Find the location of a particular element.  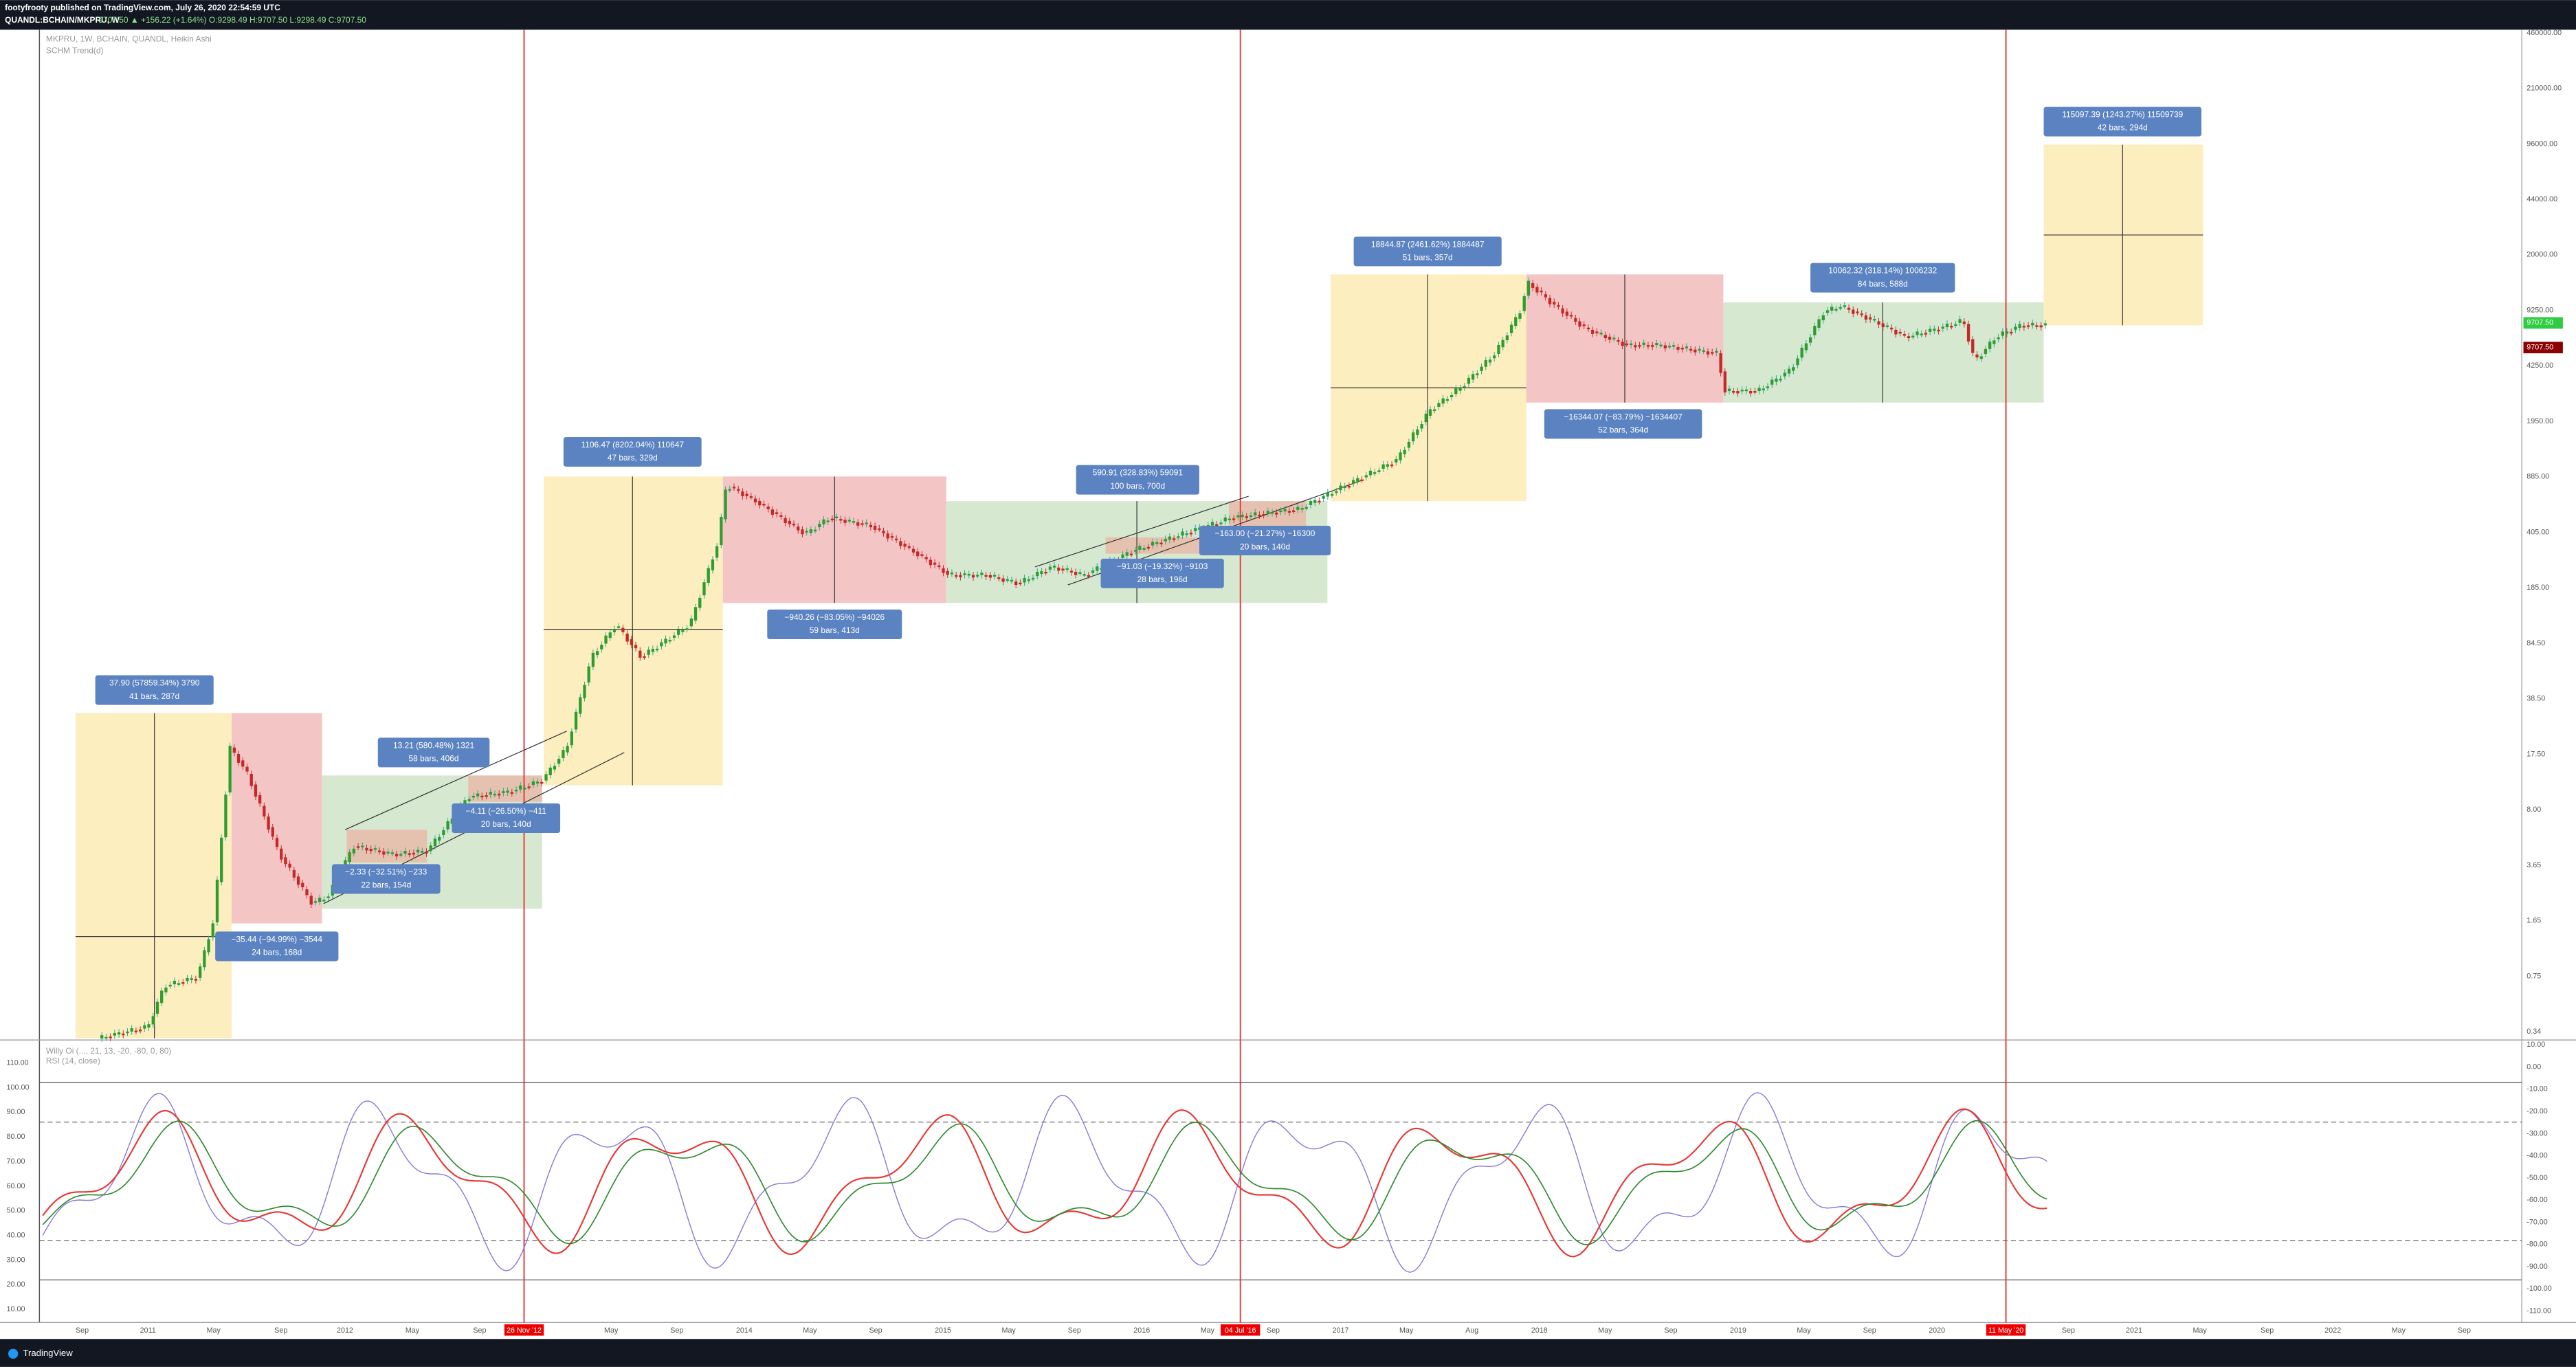

long-box is located at coordinates (153, 875).